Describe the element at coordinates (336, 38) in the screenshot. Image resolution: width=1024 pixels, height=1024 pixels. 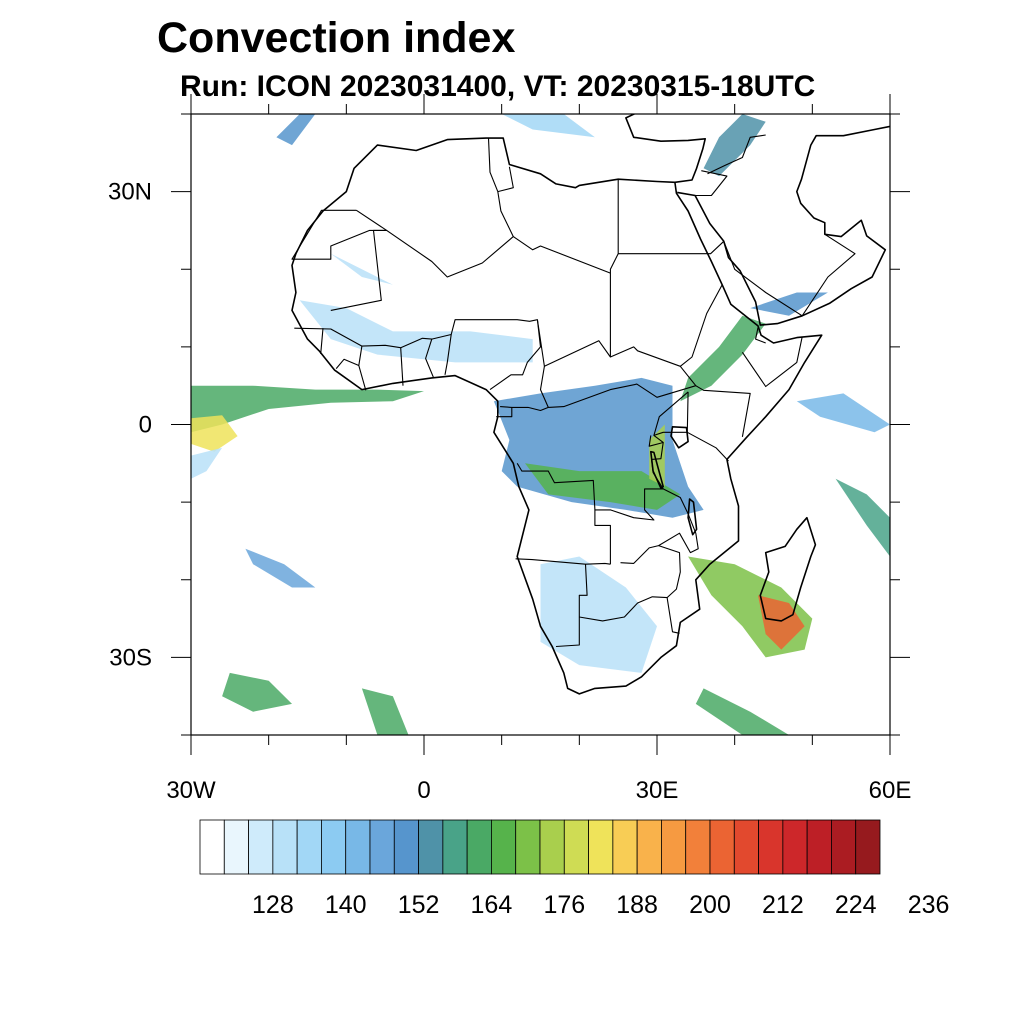
I see `page-title: Convection index` at that location.